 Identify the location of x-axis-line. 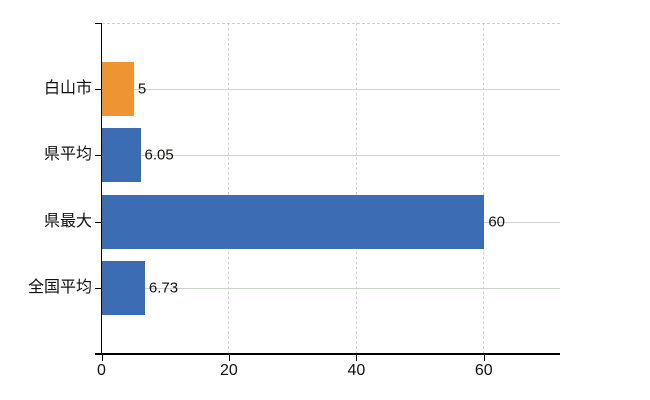
(327, 354).